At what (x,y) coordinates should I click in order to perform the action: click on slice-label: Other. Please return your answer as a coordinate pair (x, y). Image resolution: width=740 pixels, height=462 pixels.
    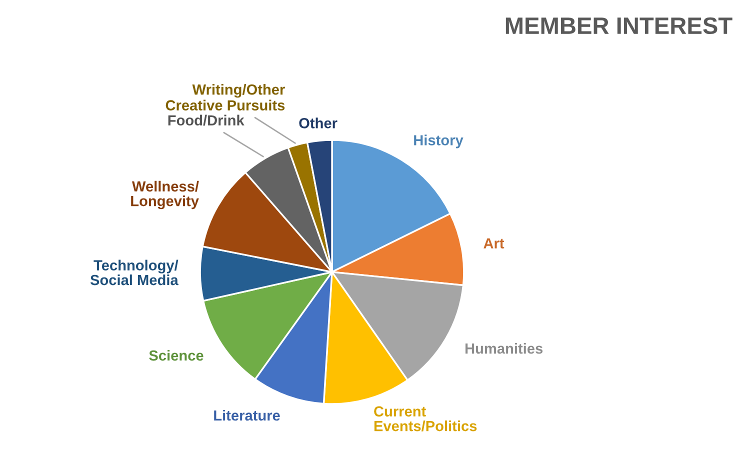
    Looking at the image, I should click on (318, 123).